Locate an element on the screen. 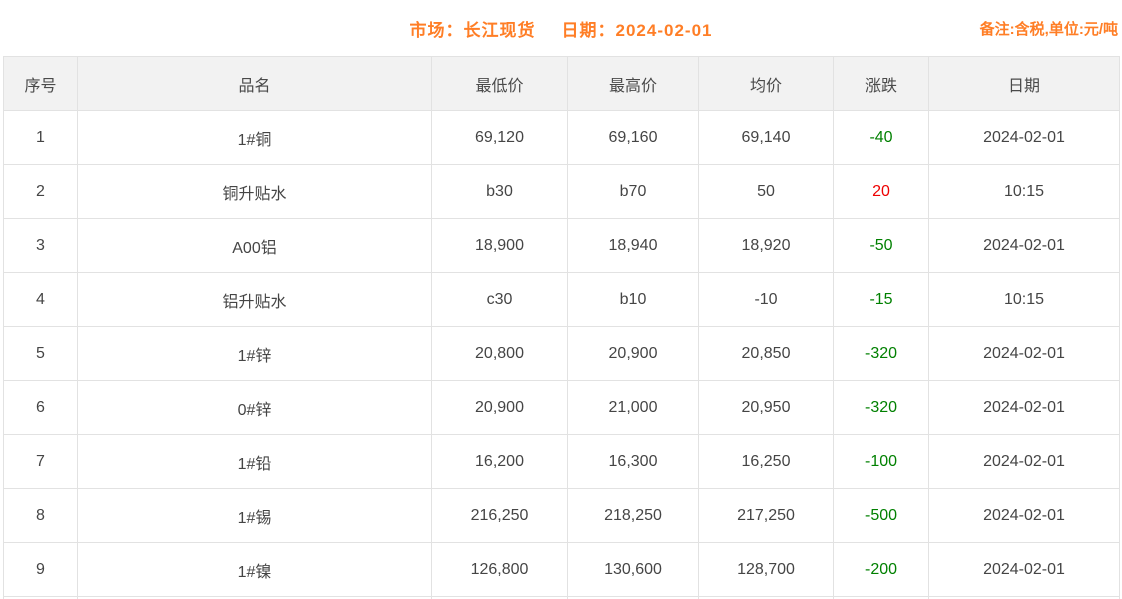 The height and width of the screenshot is (599, 1122). cell-change: -500 is located at coordinates (881, 515).